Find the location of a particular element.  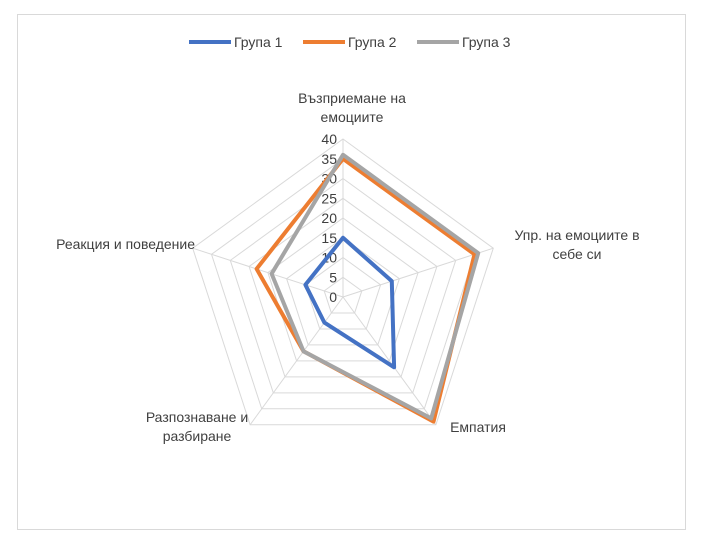

tick-label: 40 is located at coordinates (329, 139).